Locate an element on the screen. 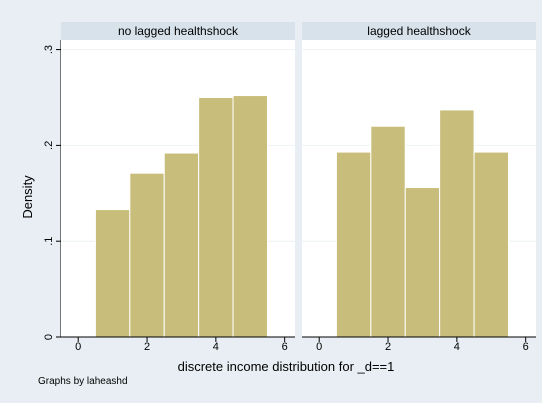  panel-title: lagged healthshock is located at coordinates (419, 31).